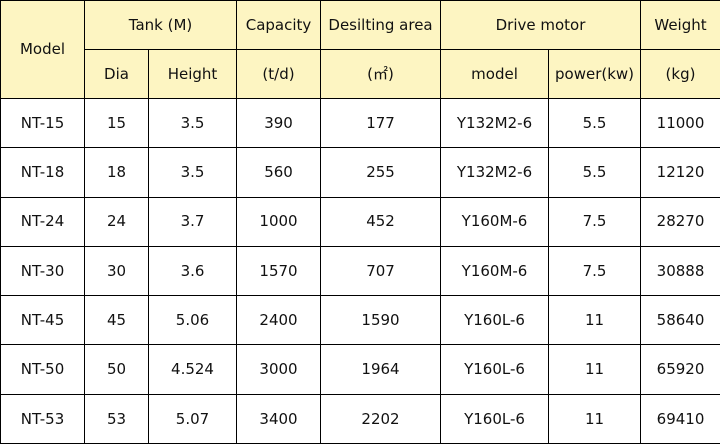 Image resolution: width=720 pixels, height=444 pixels. What do you see at coordinates (279, 320) in the screenshot?
I see `cell-capacity: 2400` at bounding box center [279, 320].